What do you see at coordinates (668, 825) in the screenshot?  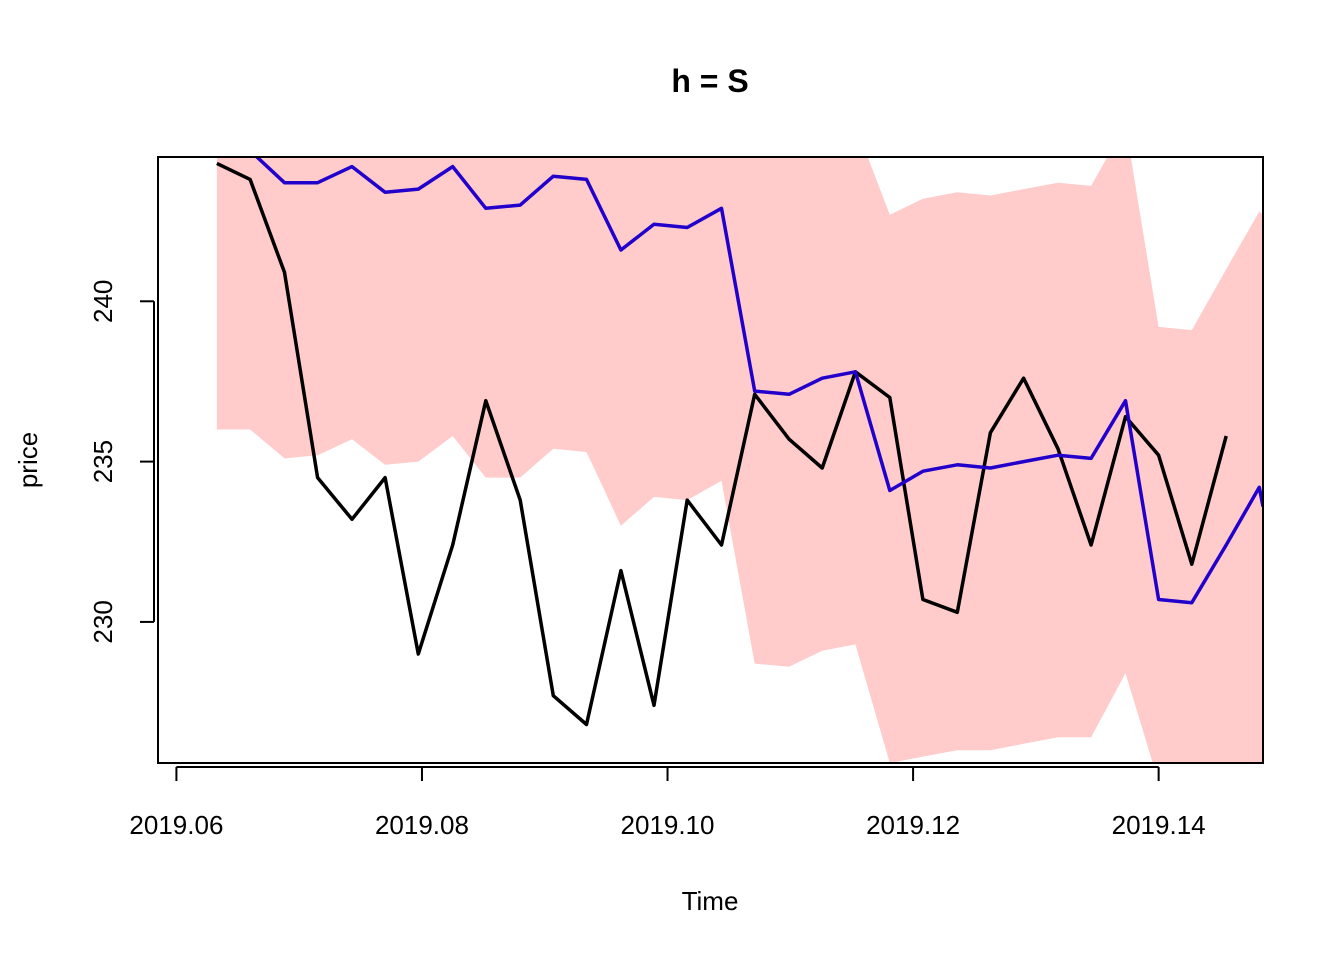 I see `x-tick-label: 2019.10` at bounding box center [668, 825].